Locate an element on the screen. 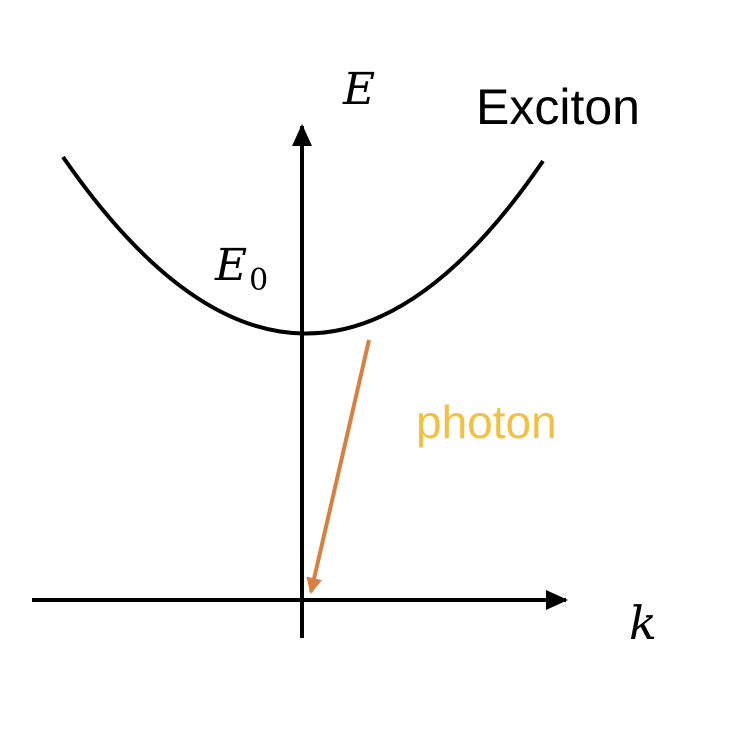 This screenshot has width=753, height=729. ground-energy-label: E0 is located at coordinates (241, 269).